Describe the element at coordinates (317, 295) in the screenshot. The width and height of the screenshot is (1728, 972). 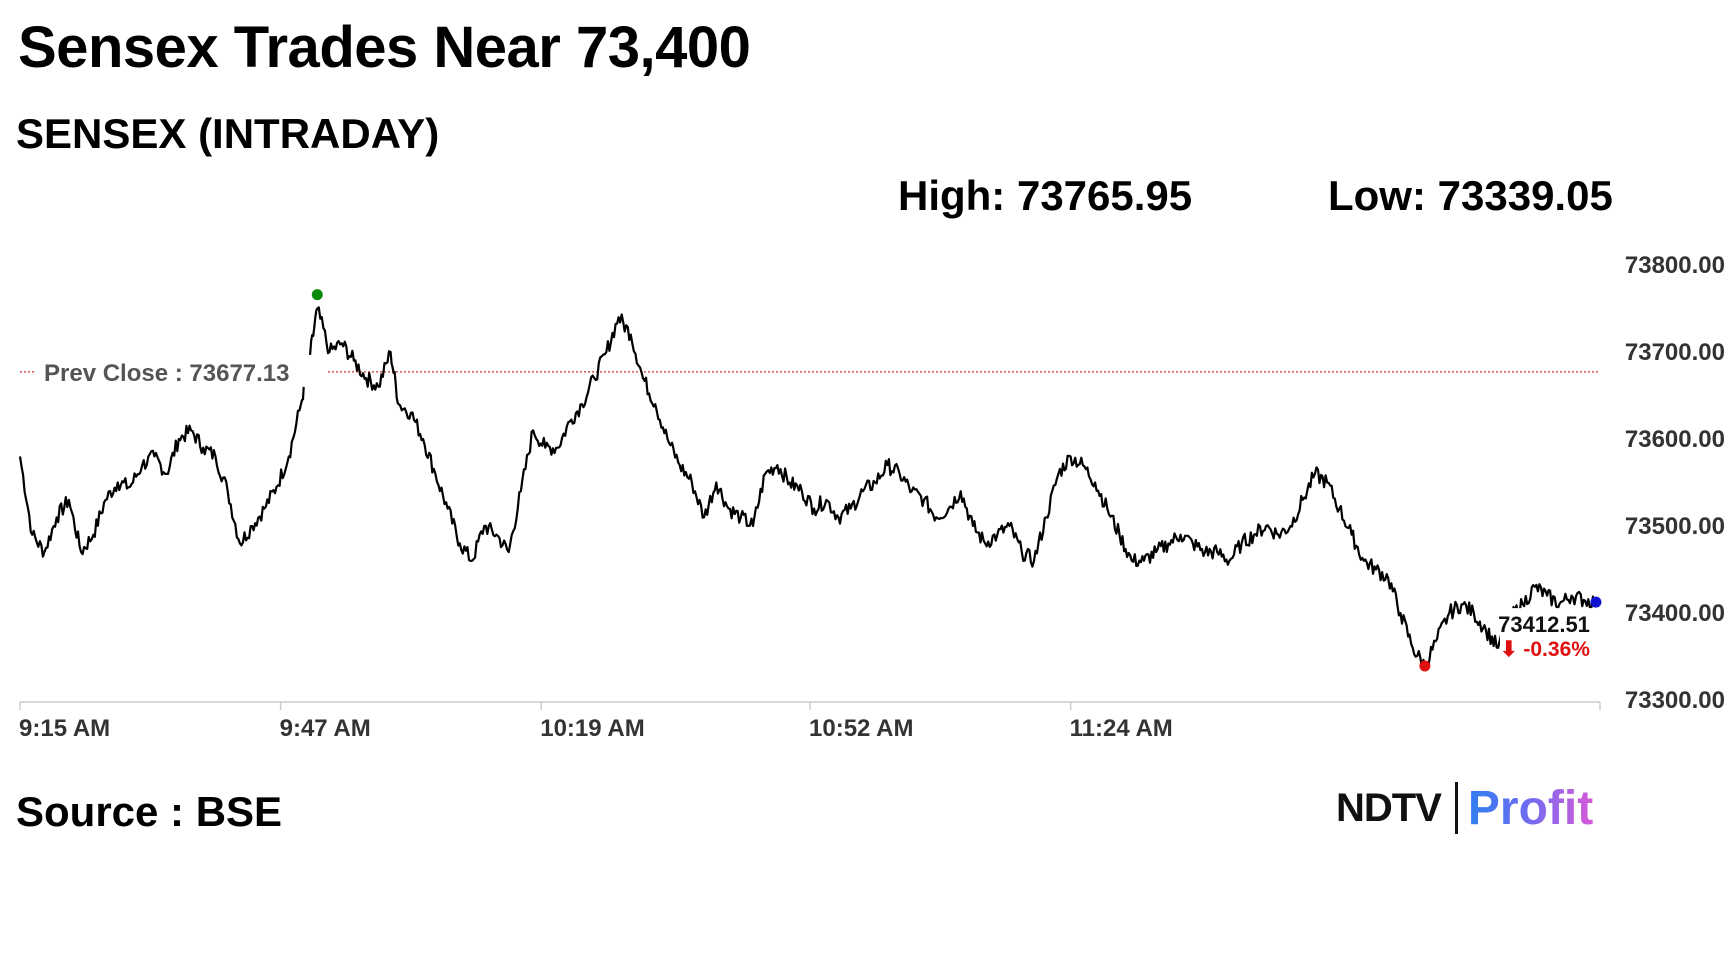
I see `high-marker` at that location.